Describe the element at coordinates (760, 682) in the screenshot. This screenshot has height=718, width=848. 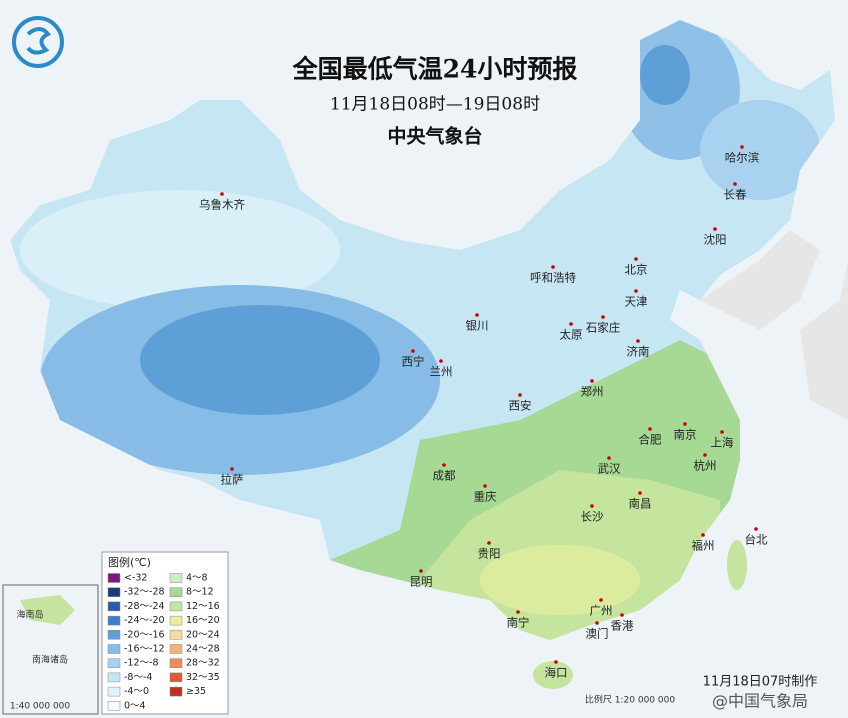
I see `made-time: 11月18日07时制作` at that location.